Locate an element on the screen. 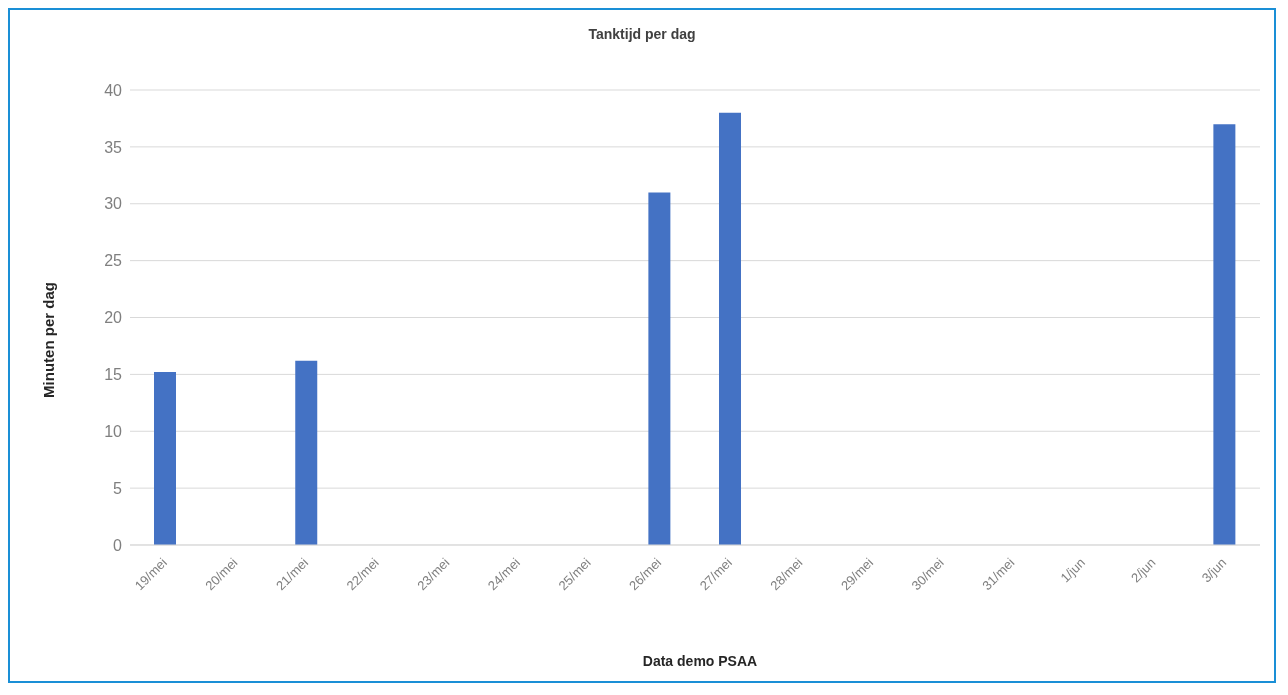 The width and height of the screenshot is (1288, 695). y-tick-label: 35 is located at coordinates (113, 147).